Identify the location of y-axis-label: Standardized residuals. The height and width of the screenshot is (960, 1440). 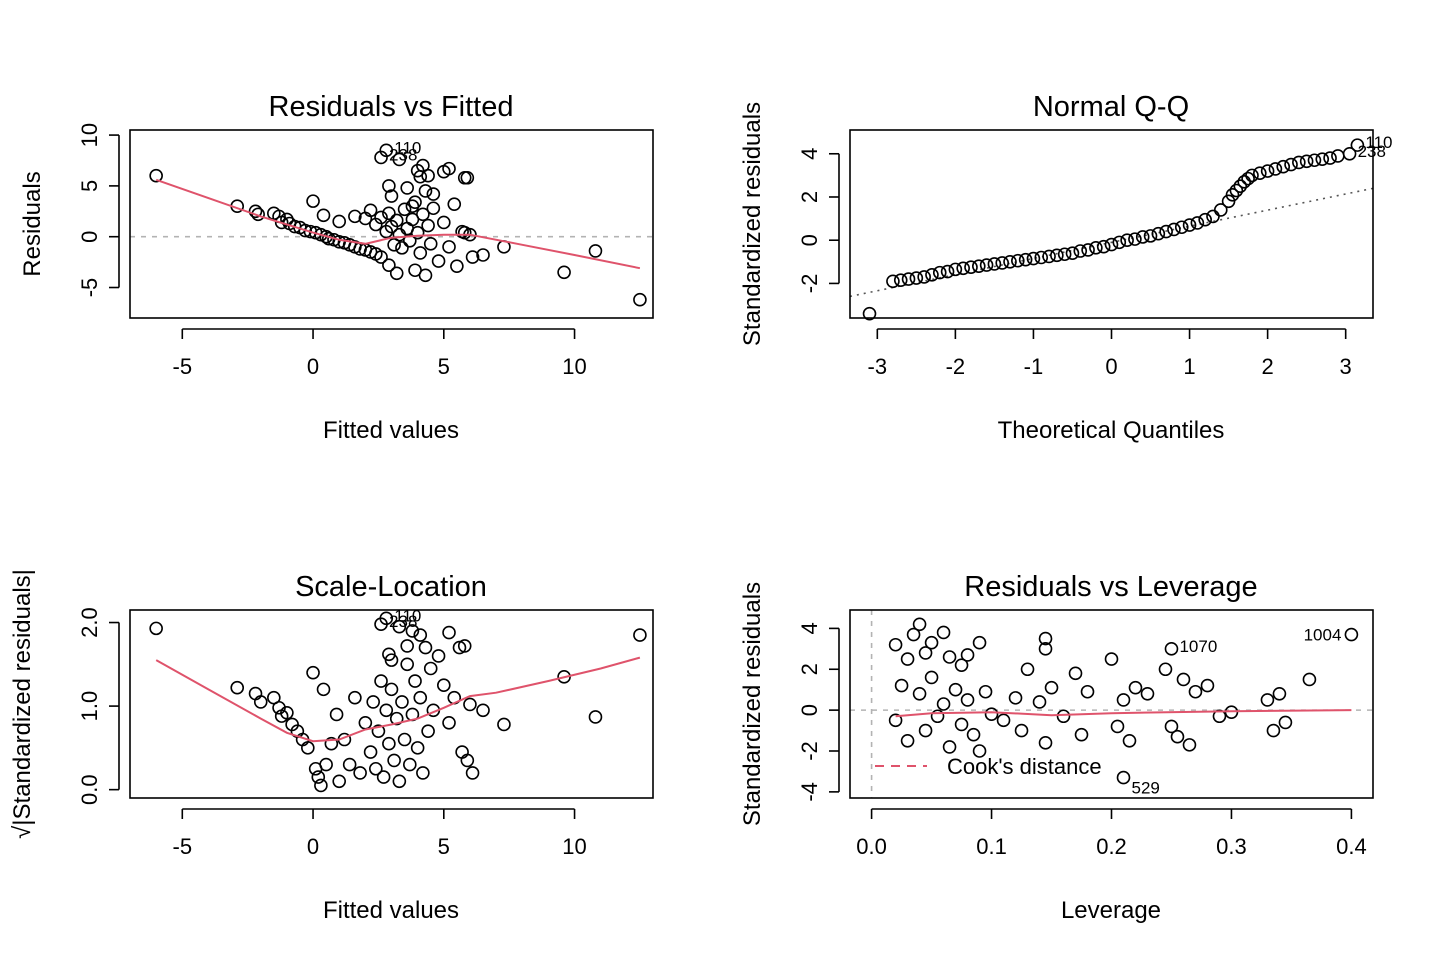
(752, 704).